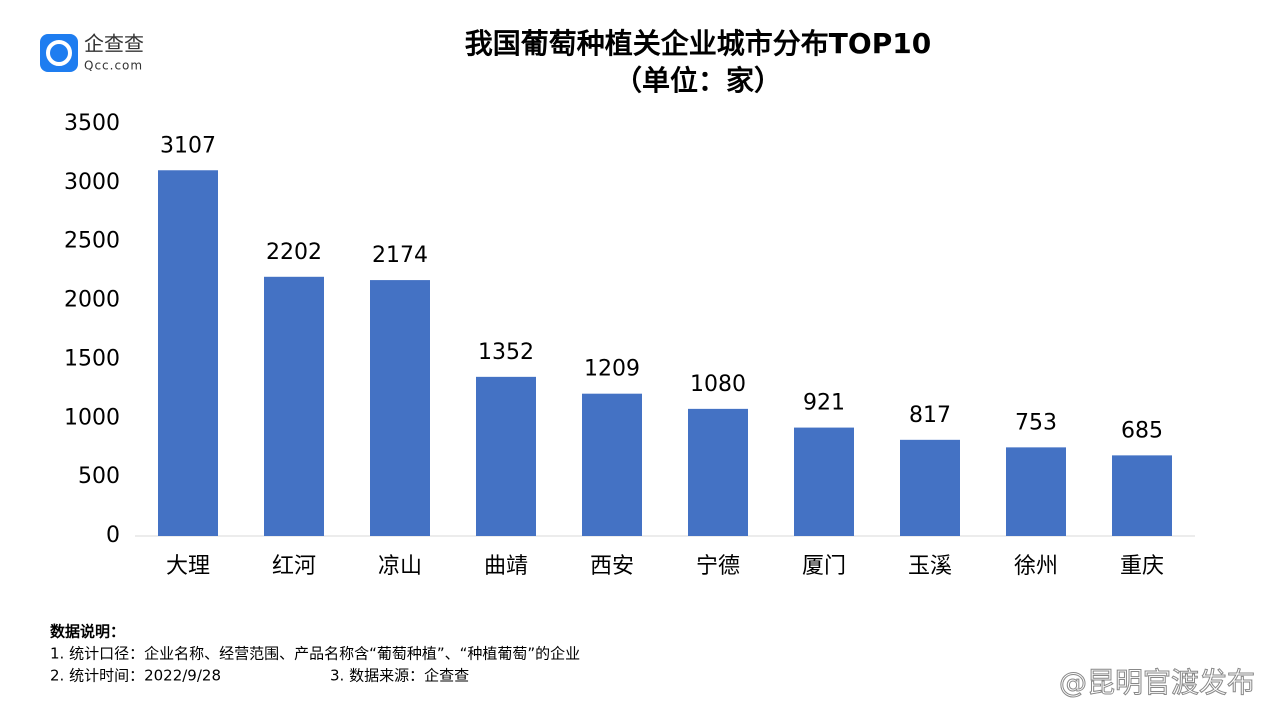 The height and width of the screenshot is (713, 1267). Describe the element at coordinates (930, 415) in the screenshot. I see `value-label: 817` at that location.